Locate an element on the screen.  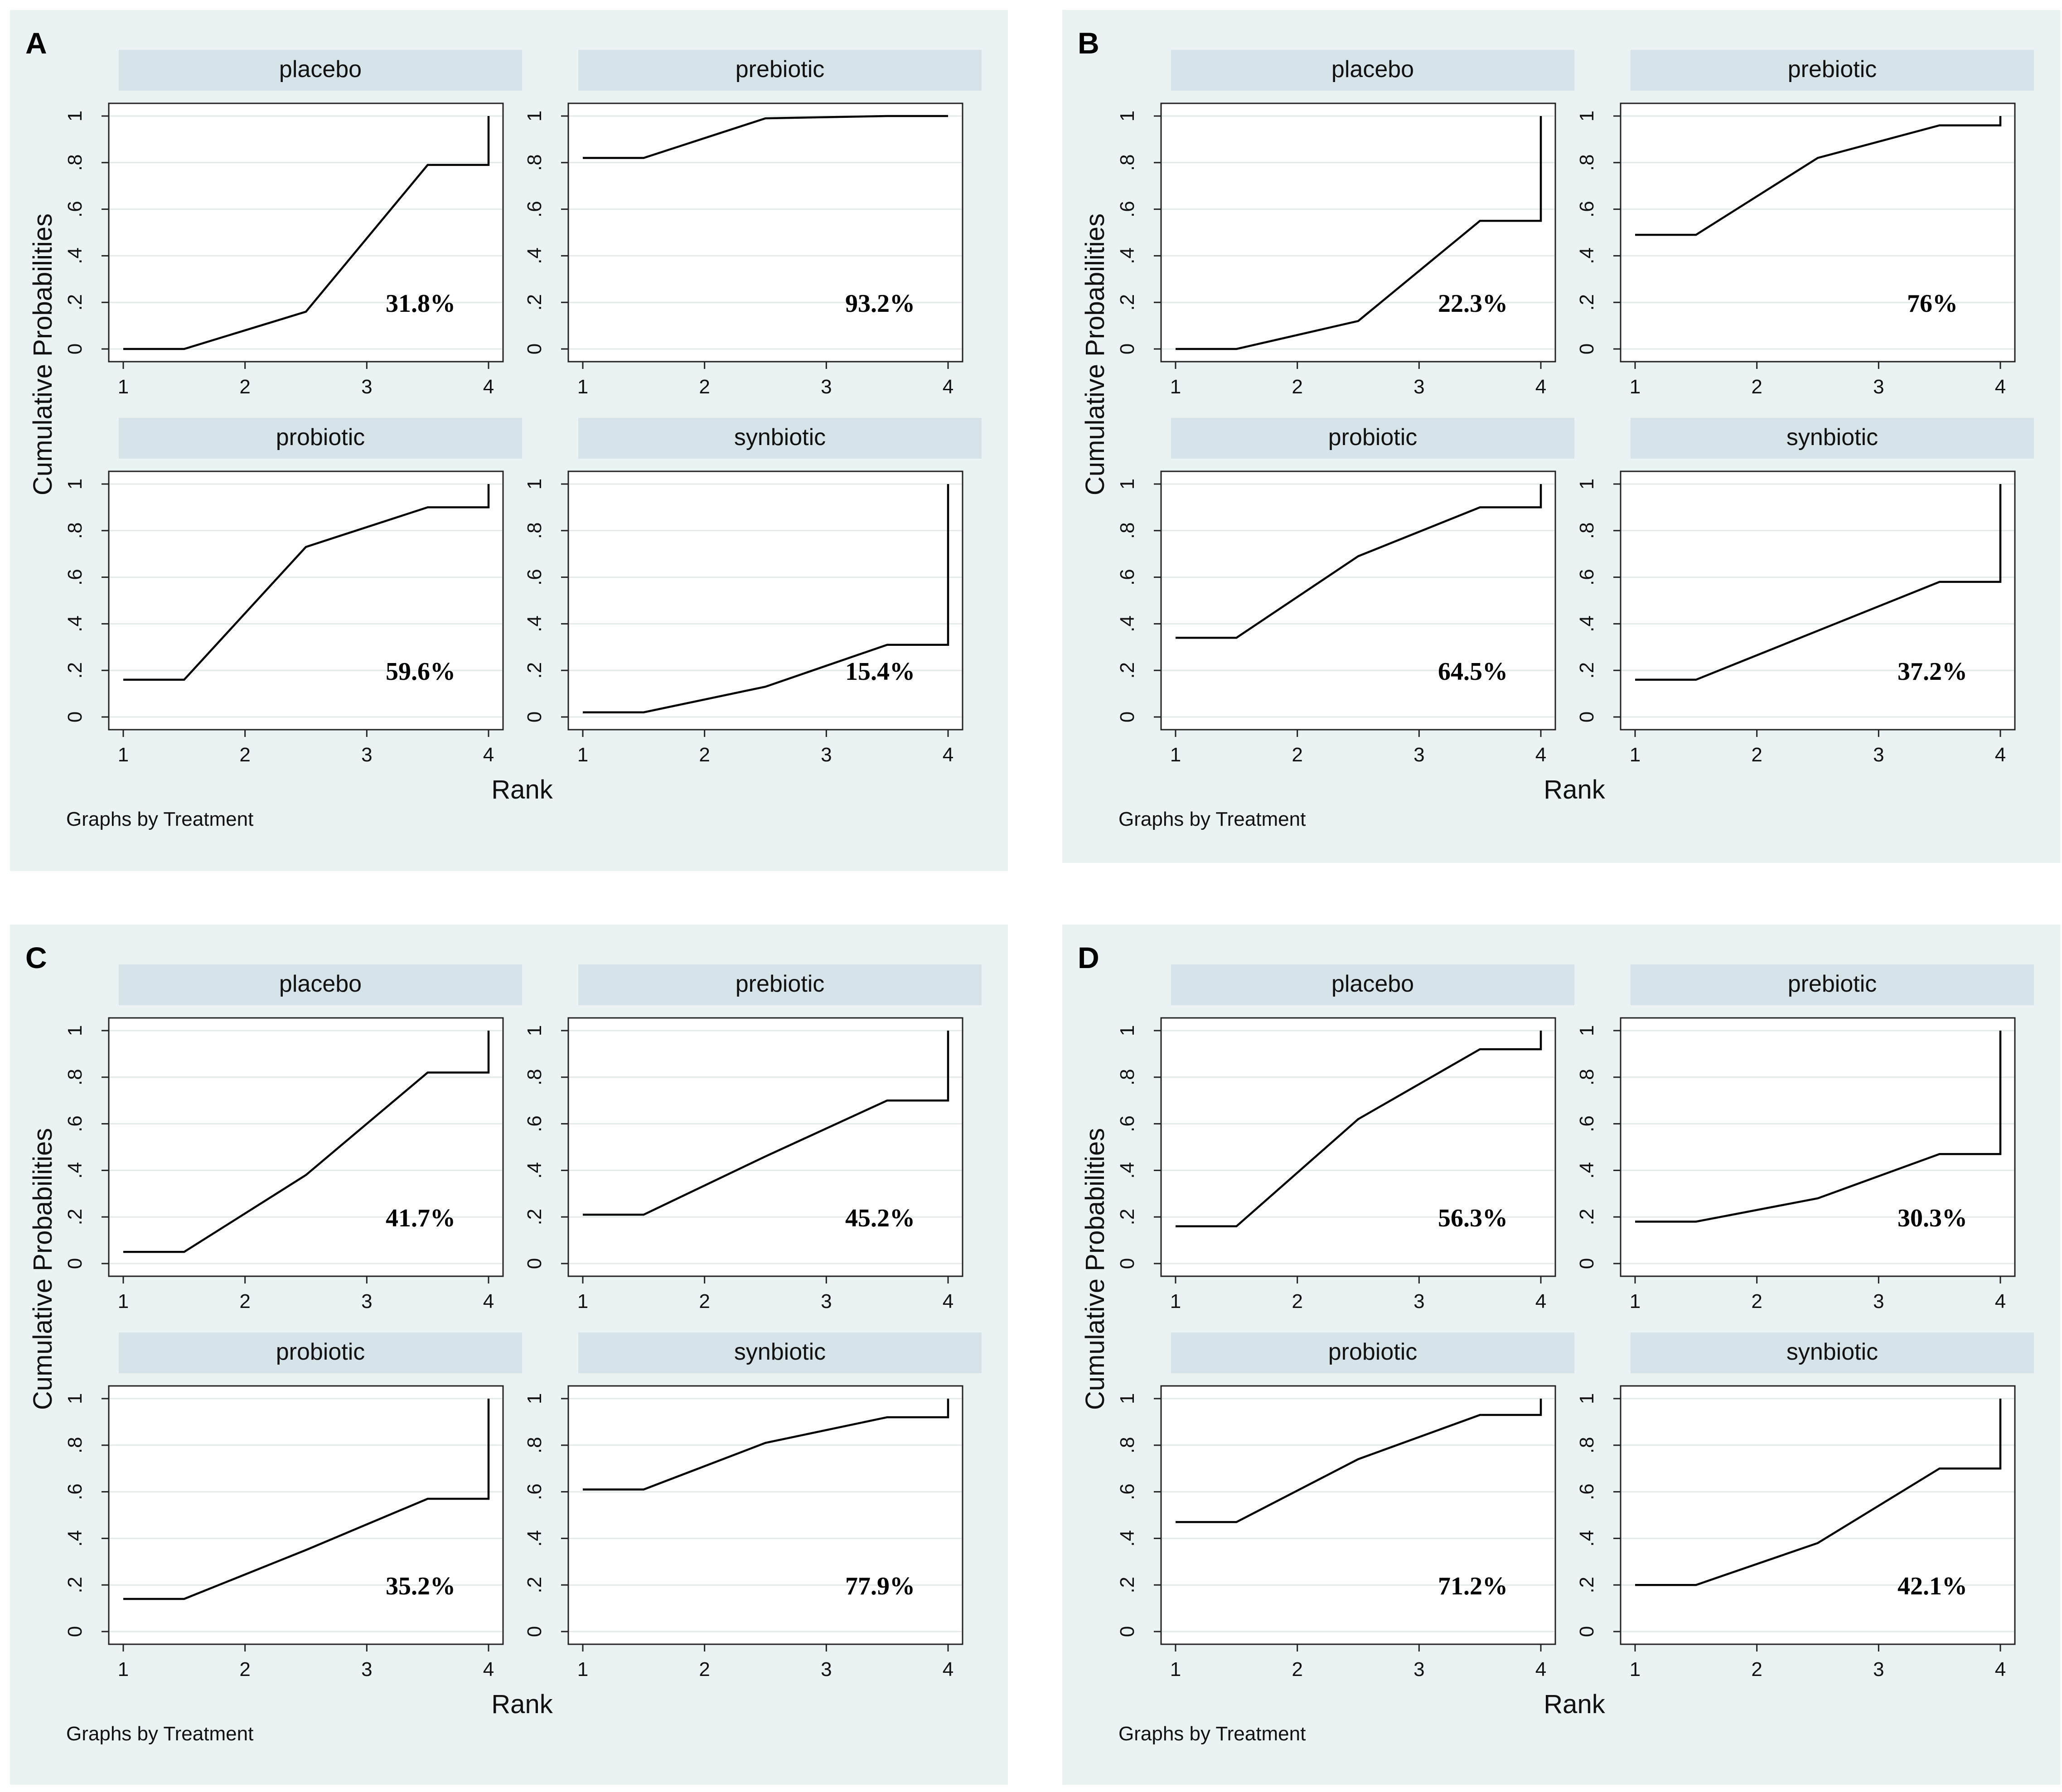
subplot-probiotic: probiotic 0 .2 .4 .6 .8 1 1 2 3 4 59.6% is located at coordinates (293, 592).